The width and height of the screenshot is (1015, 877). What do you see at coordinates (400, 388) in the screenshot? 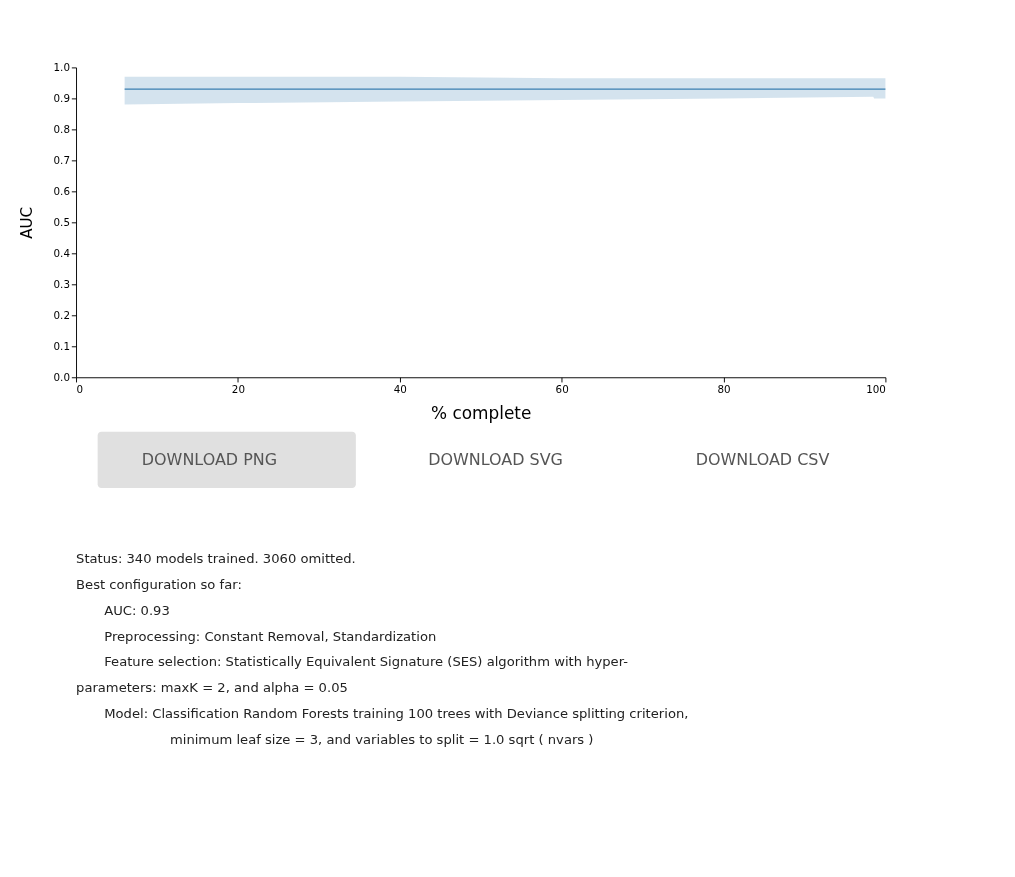
I see `x-tick-label: 40` at bounding box center [400, 388].